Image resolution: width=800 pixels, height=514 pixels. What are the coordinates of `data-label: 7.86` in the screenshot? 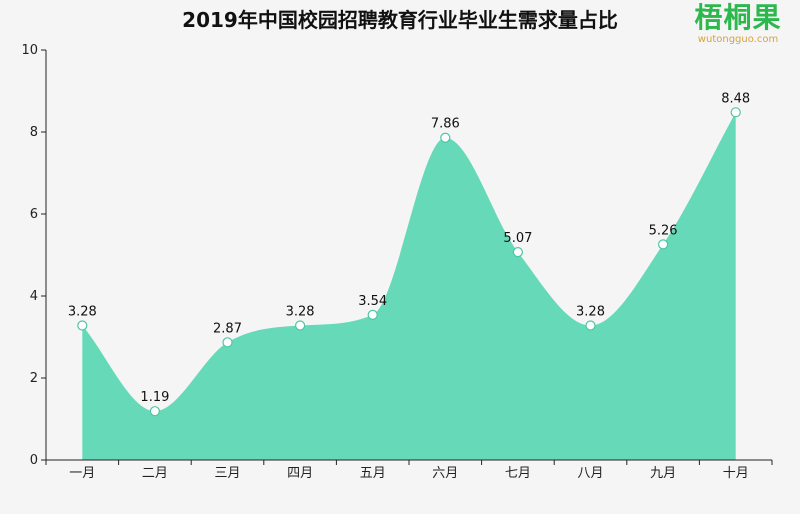 It's located at (445, 124).